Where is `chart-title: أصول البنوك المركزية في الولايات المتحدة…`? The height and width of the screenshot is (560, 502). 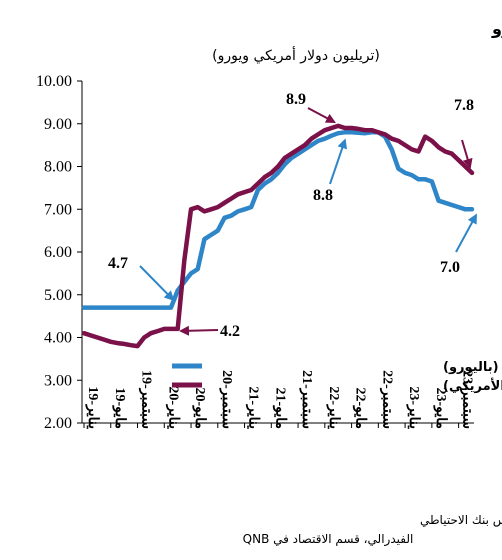
chart-title: أصول البنوك المركزية في الولايات المتحدة… is located at coordinates (496, 28).